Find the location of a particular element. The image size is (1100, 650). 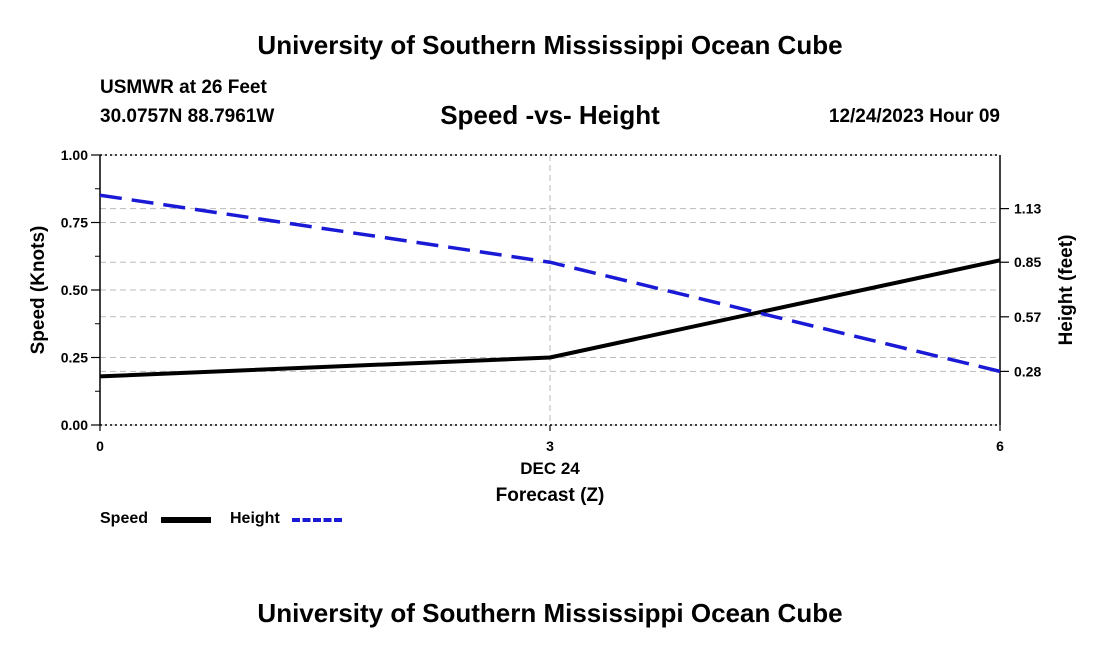

y-tick-label: 0.00 is located at coordinates (74, 425).